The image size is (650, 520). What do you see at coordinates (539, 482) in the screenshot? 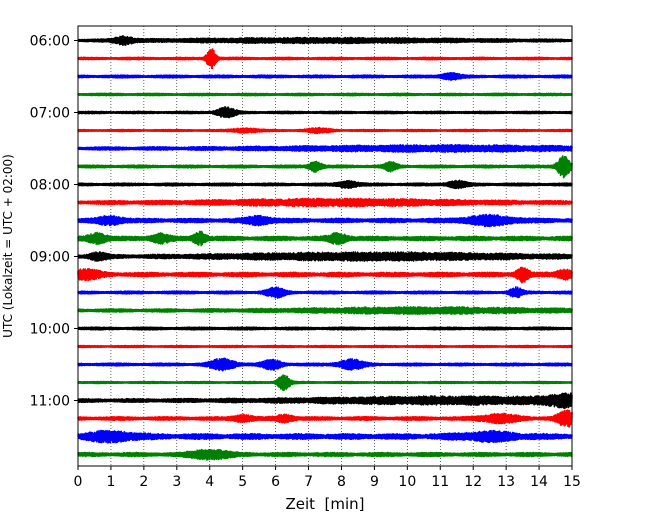
I see `x-tick-label: 14` at bounding box center [539, 482].